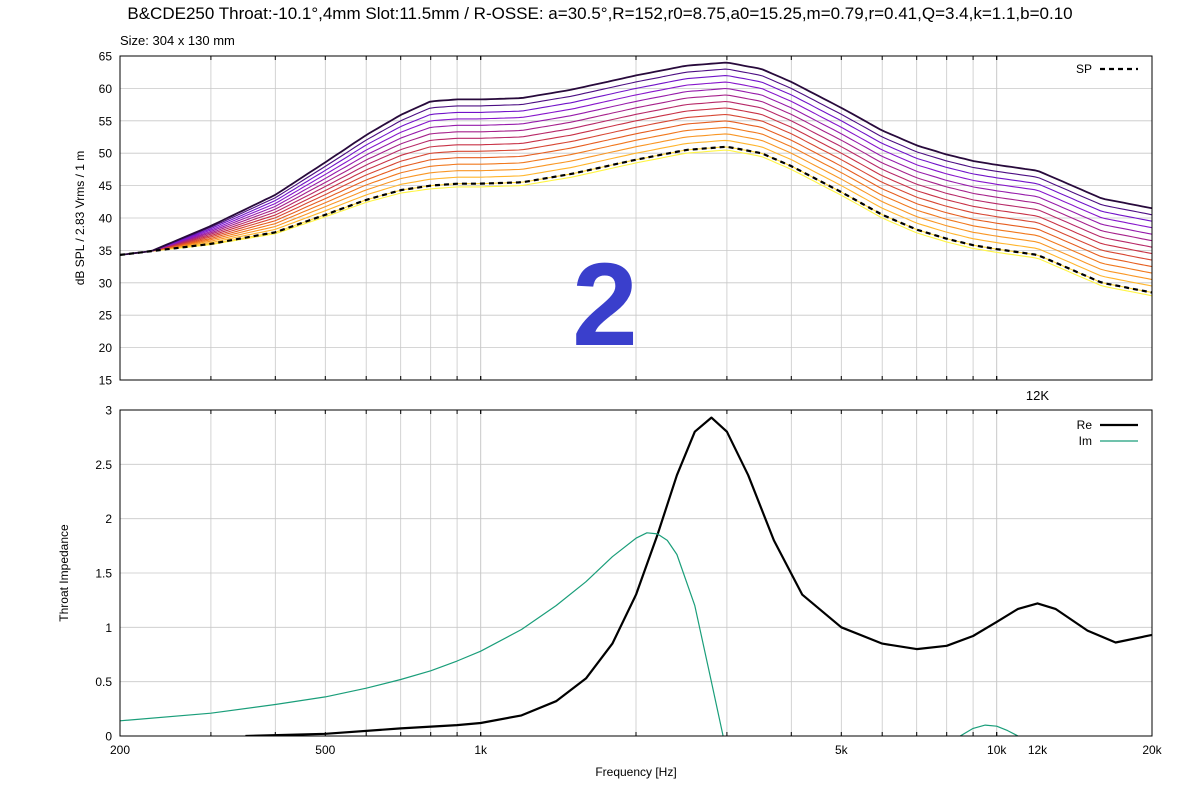 The height and width of the screenshot is (800, 1200). I want to click on x-tick-label: 20k, so click(1152, 750).